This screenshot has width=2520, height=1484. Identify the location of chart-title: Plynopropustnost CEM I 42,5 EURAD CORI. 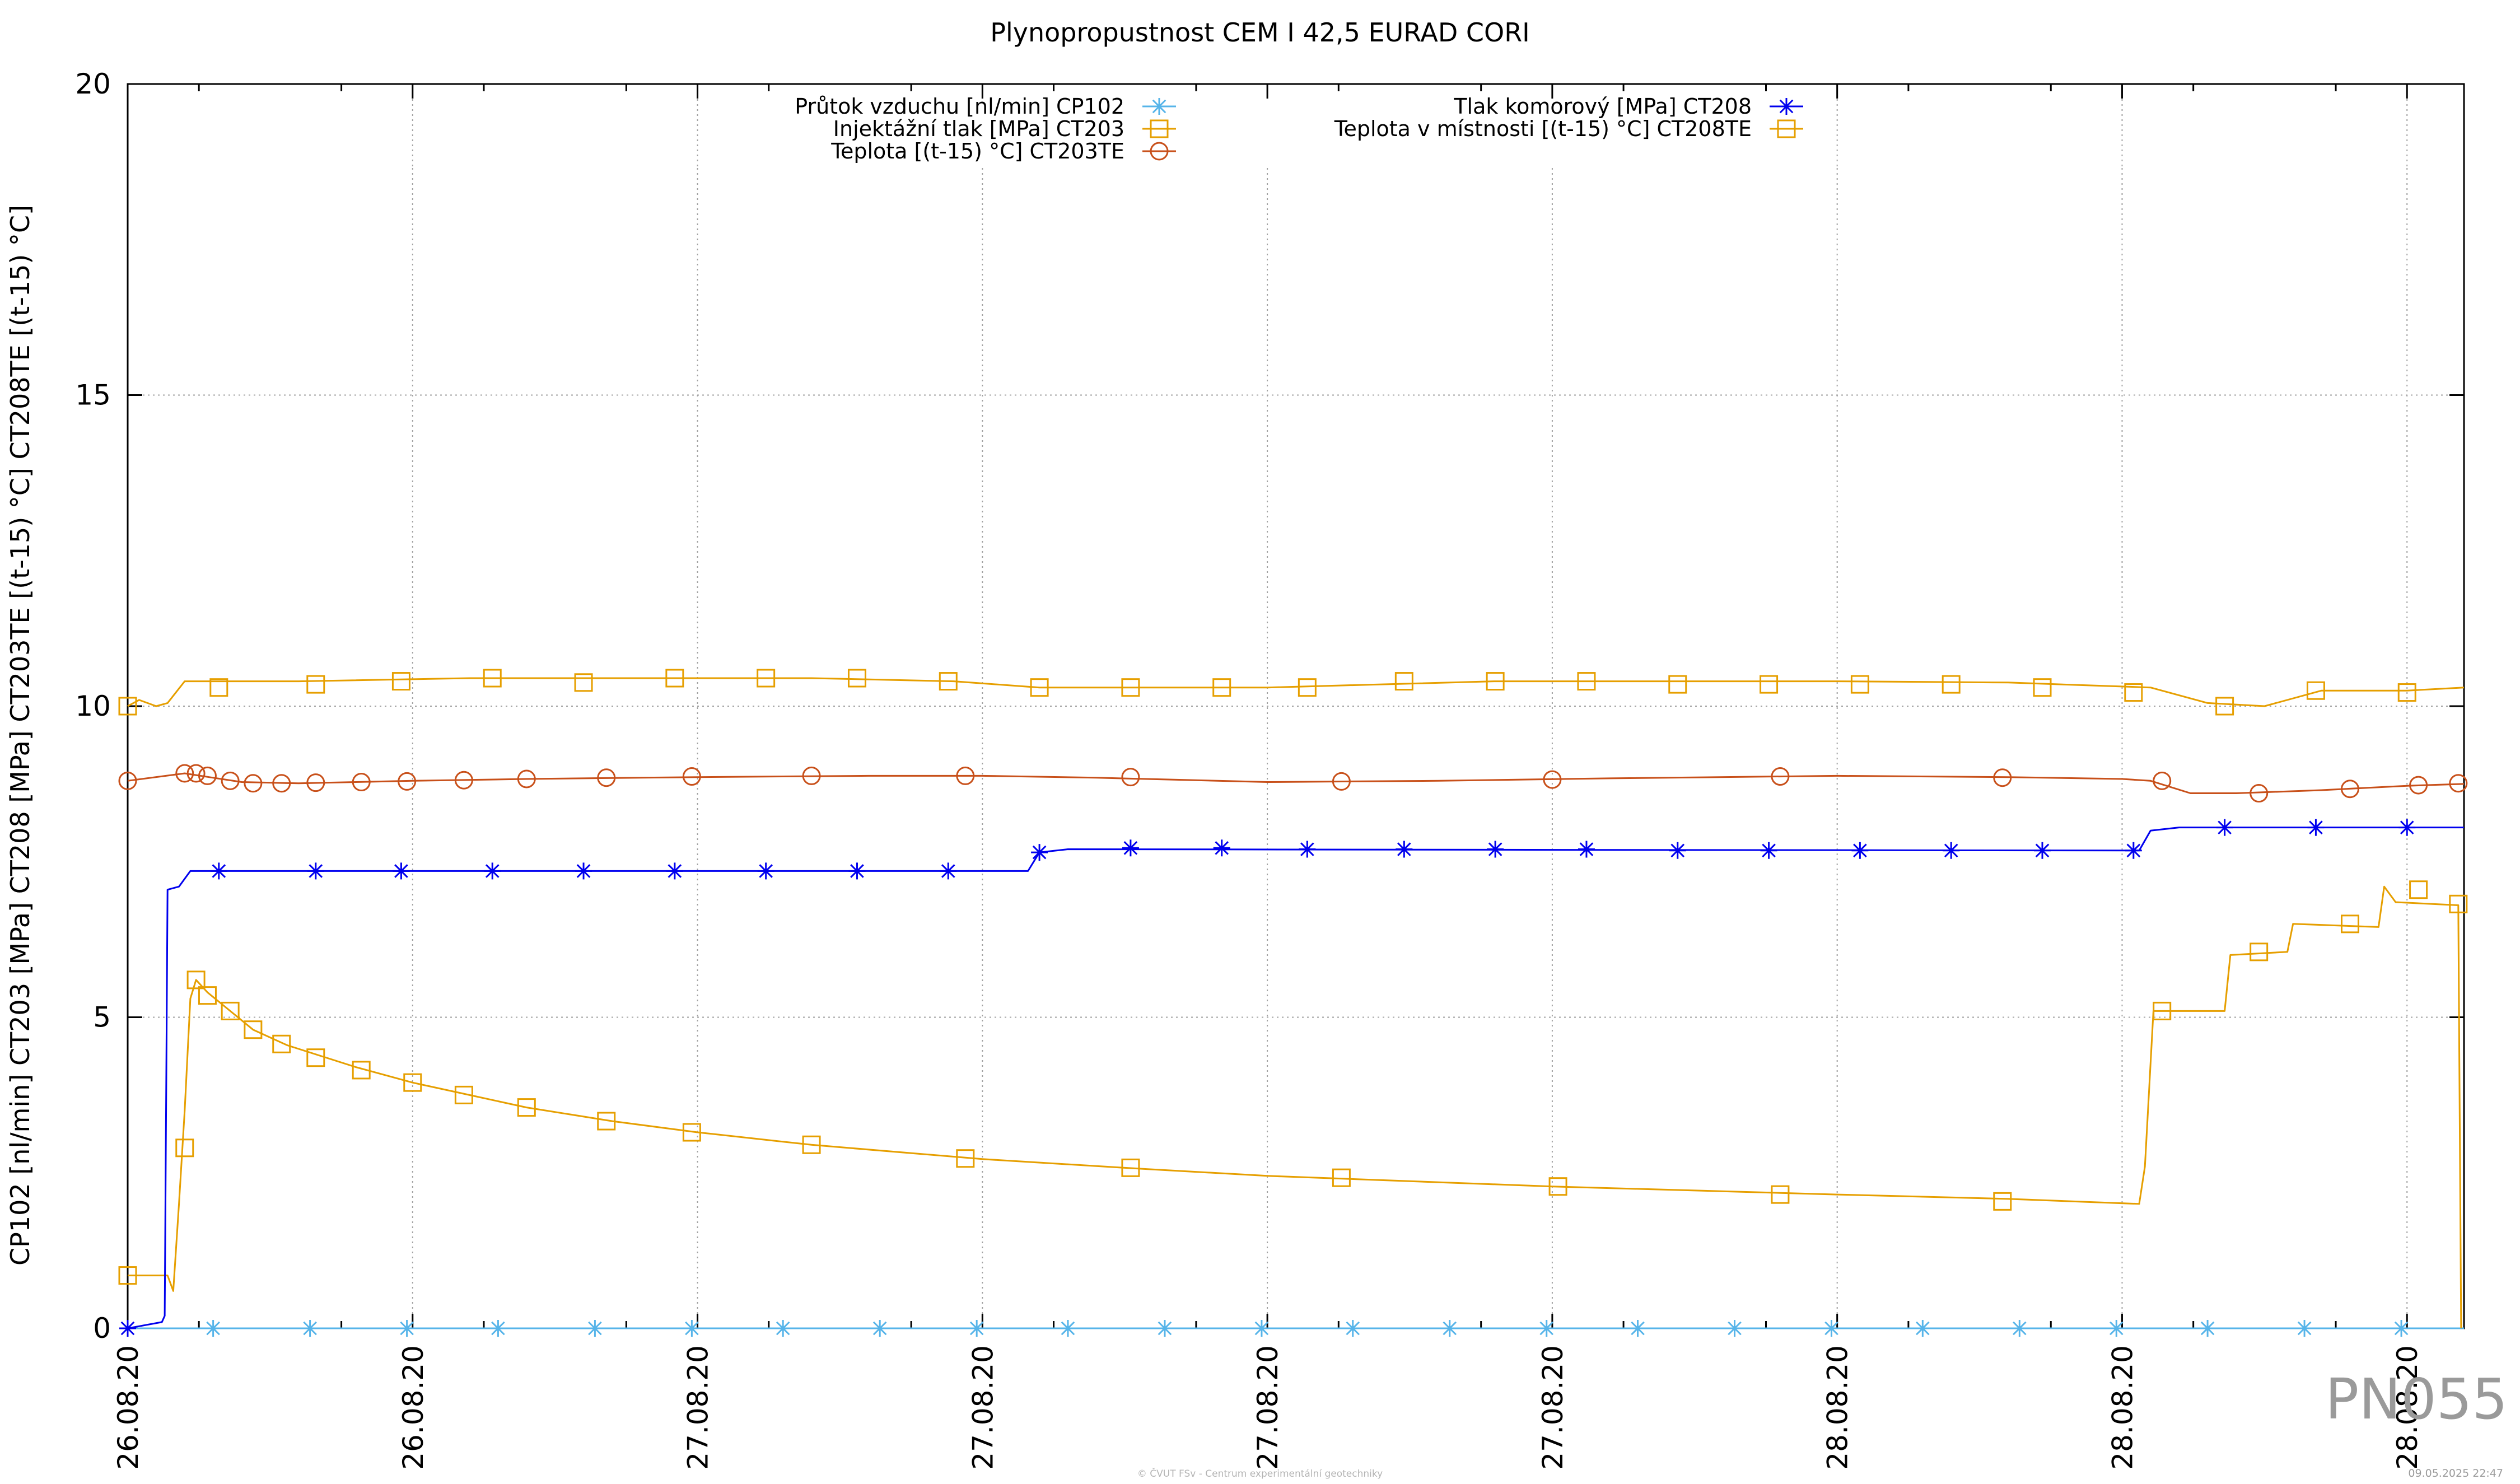
(1260, 33).